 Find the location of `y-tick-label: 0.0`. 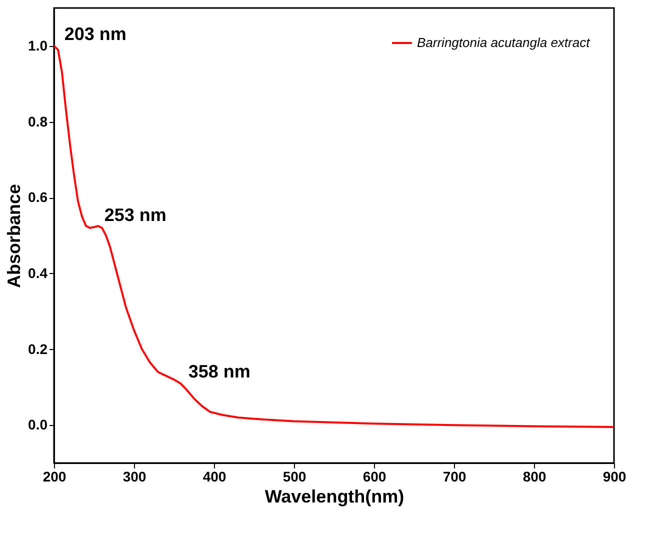

y-tick-label: 0.0 is located at coordinates (38, 424).